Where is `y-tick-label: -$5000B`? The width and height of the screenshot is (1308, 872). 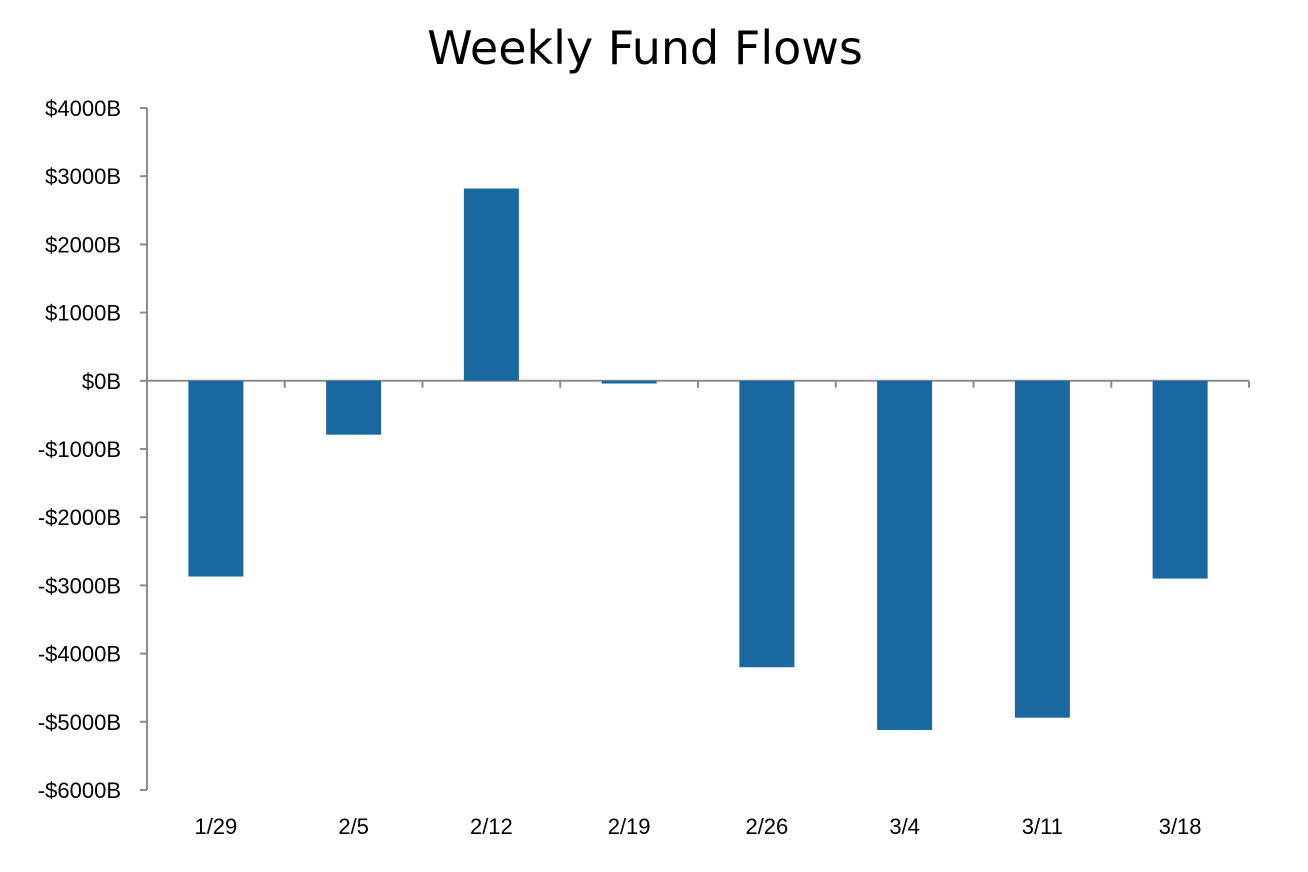
y-tick-label: -$5000B is located at coordinates (79, 722).